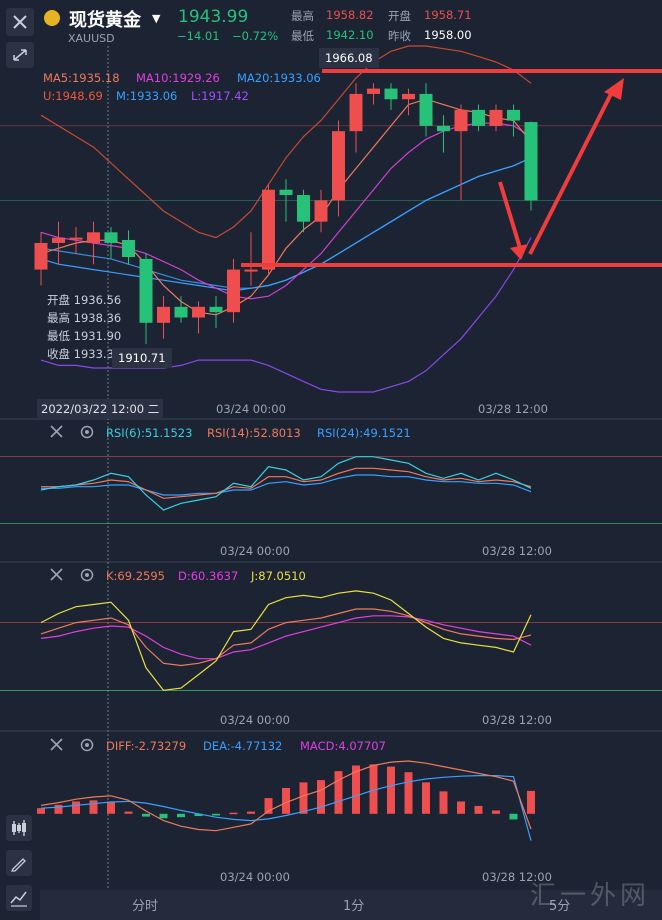 The height and width of the screenshot is (920, 662). I want to click on kdj-j-line, so click(286, 641).